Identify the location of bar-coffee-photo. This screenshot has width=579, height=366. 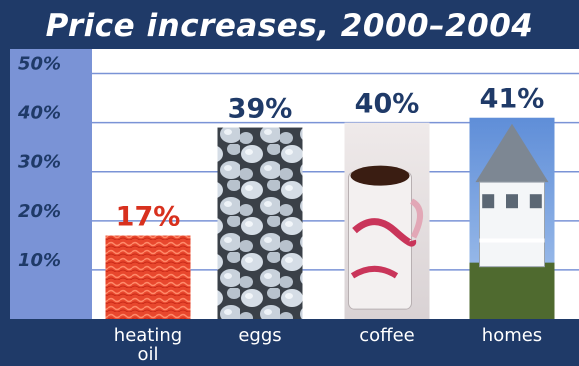
(387, 221).